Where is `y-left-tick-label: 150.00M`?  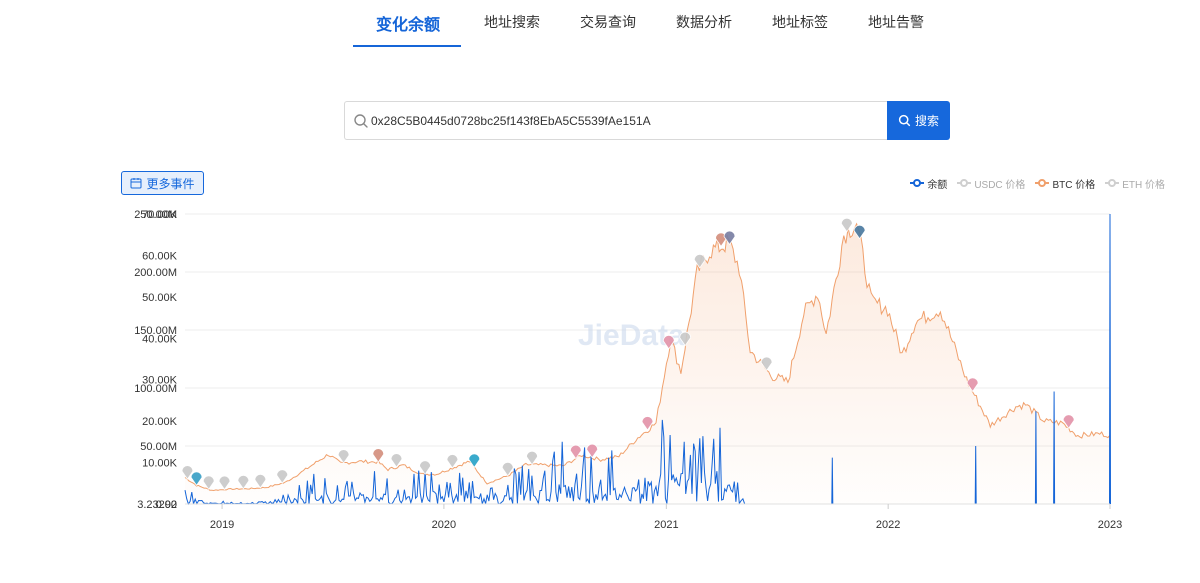 y-left-tick-label: 150.00M is located at coordinates (155, 331).